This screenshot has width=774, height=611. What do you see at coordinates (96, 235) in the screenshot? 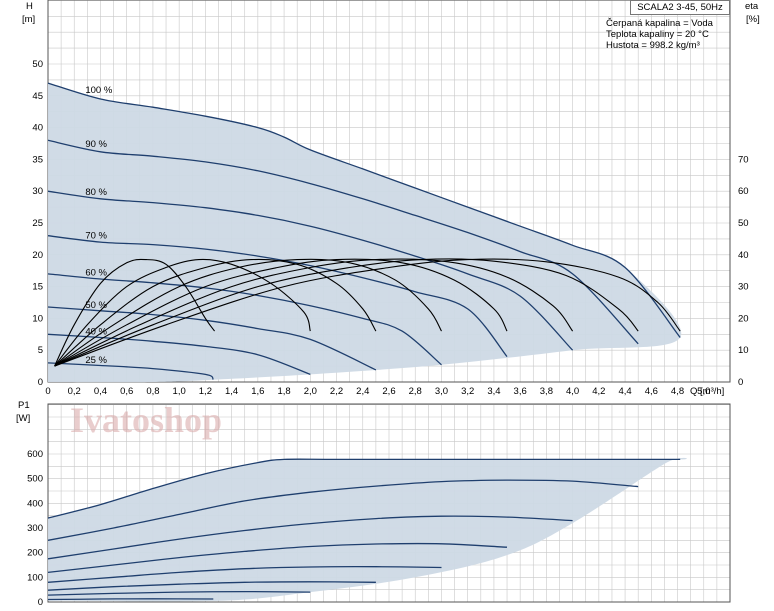
I see `speed-label-3: 70 %` at bounding box center [96, 235].